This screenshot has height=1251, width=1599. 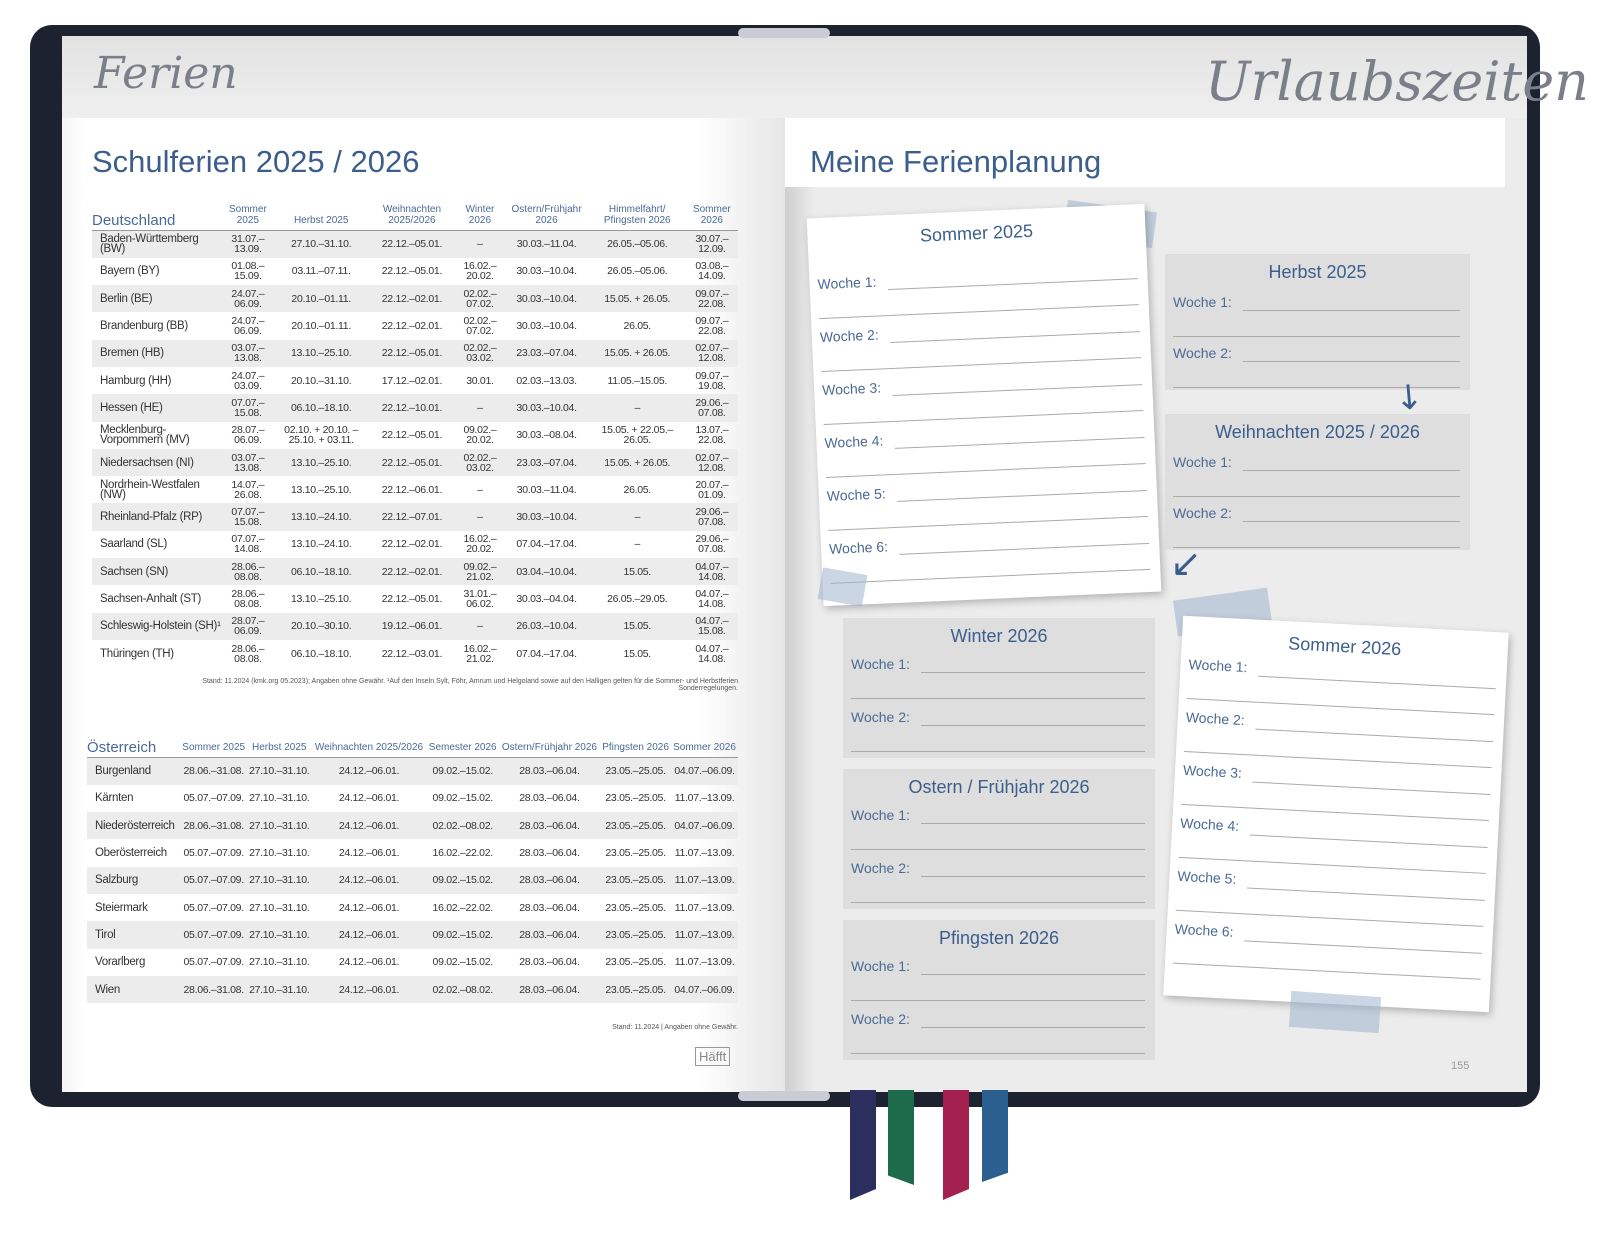 I want to click on table-region-header: Deutschland, so click(x=157, y=217).